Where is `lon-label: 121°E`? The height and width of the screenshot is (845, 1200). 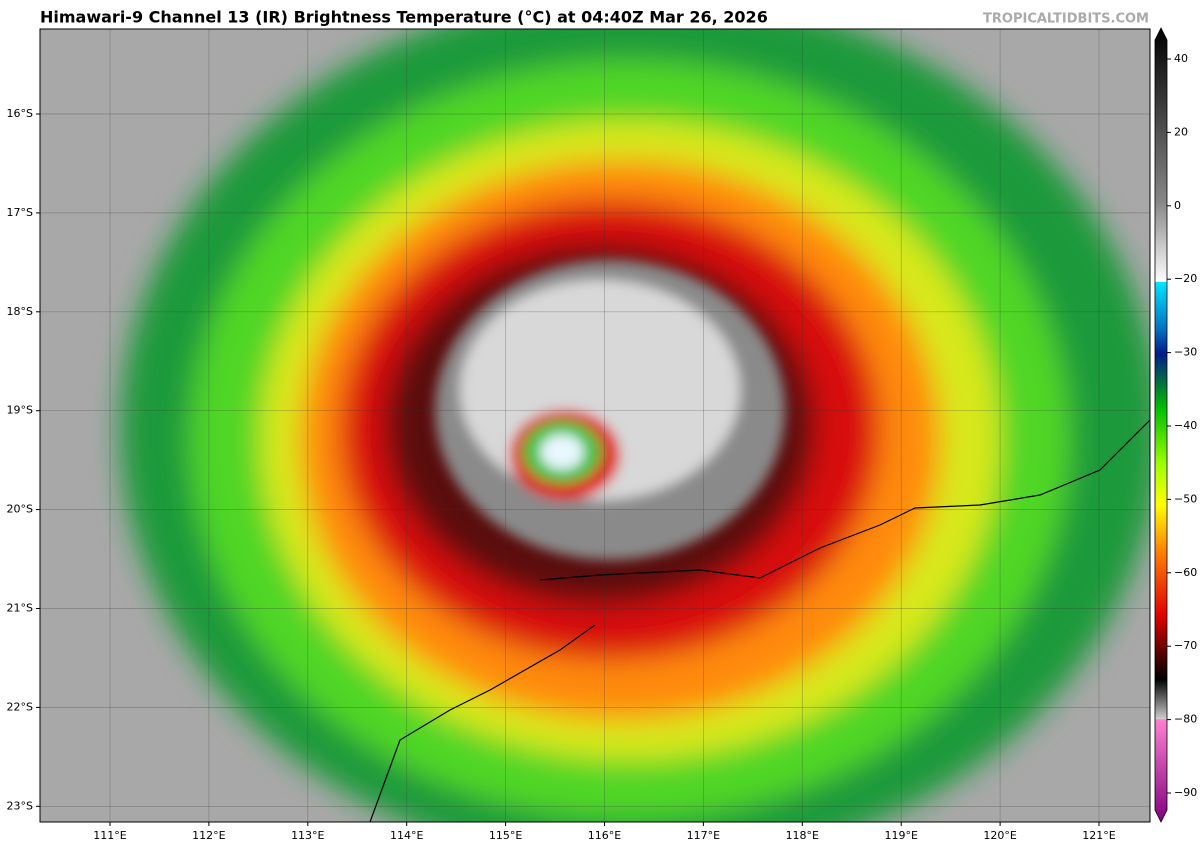 lon-label: 121°E is located at coordinates (1098, 835).